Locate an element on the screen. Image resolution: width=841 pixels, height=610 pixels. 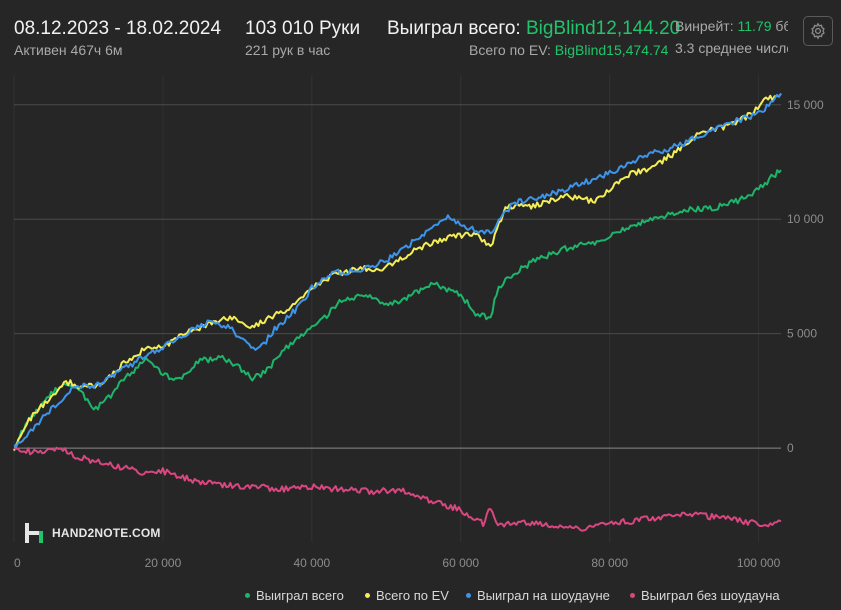
legend-label: Выиграл всего is located at coordinates (300, 595).